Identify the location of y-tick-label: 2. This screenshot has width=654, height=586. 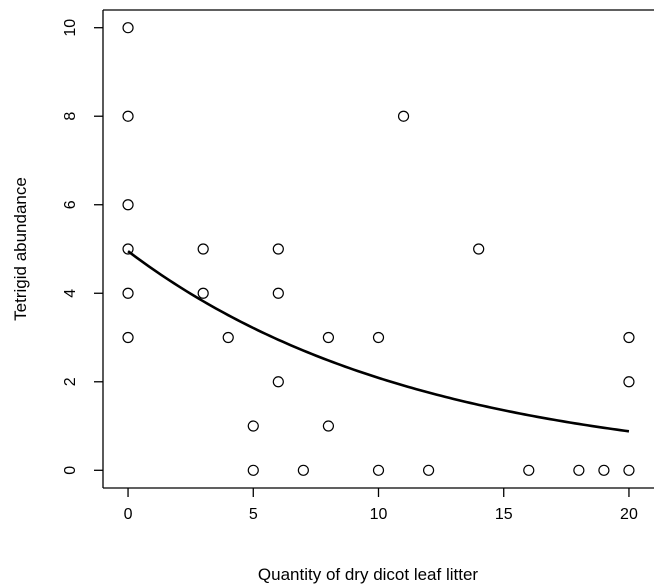
(70, 381).